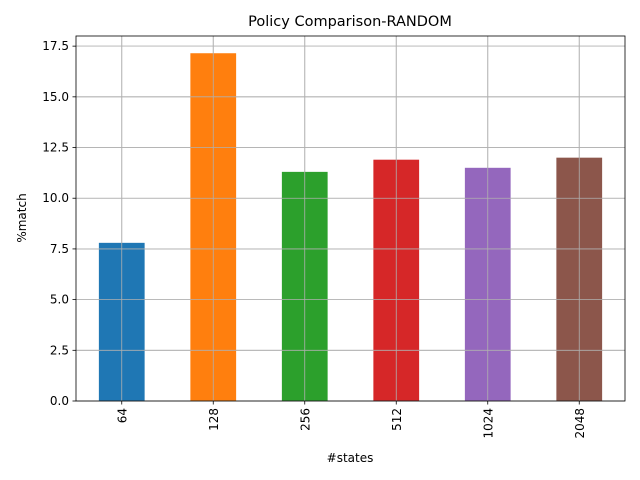 This screenshot has width=640, height=480. Describe the element at coordinates (55, 46) in the screenshot. I see `y-tick-label: 17.5` at that location.